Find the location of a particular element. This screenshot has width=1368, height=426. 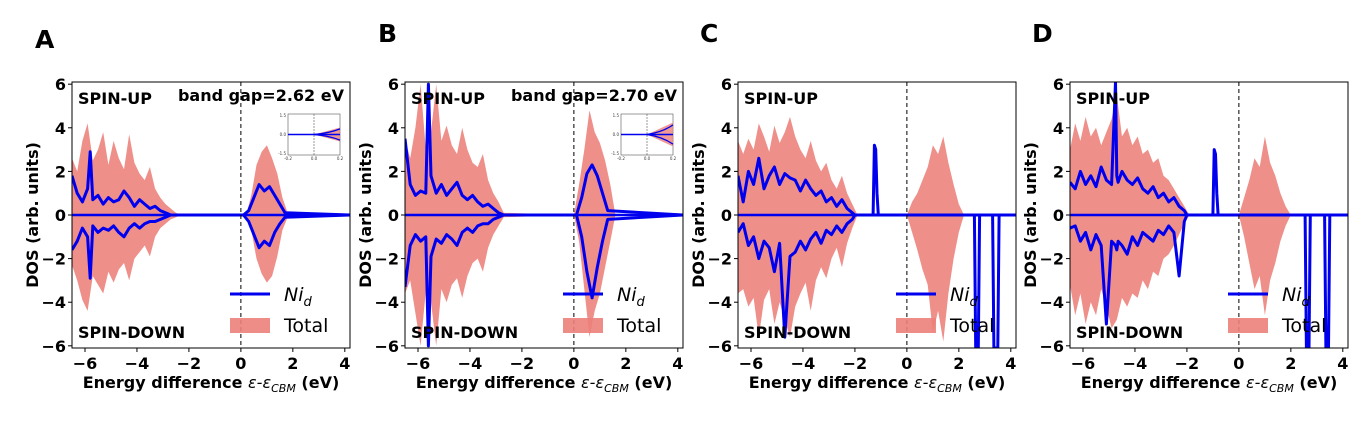

x-tick-label: −2 is located at coordinates (1187, 363).